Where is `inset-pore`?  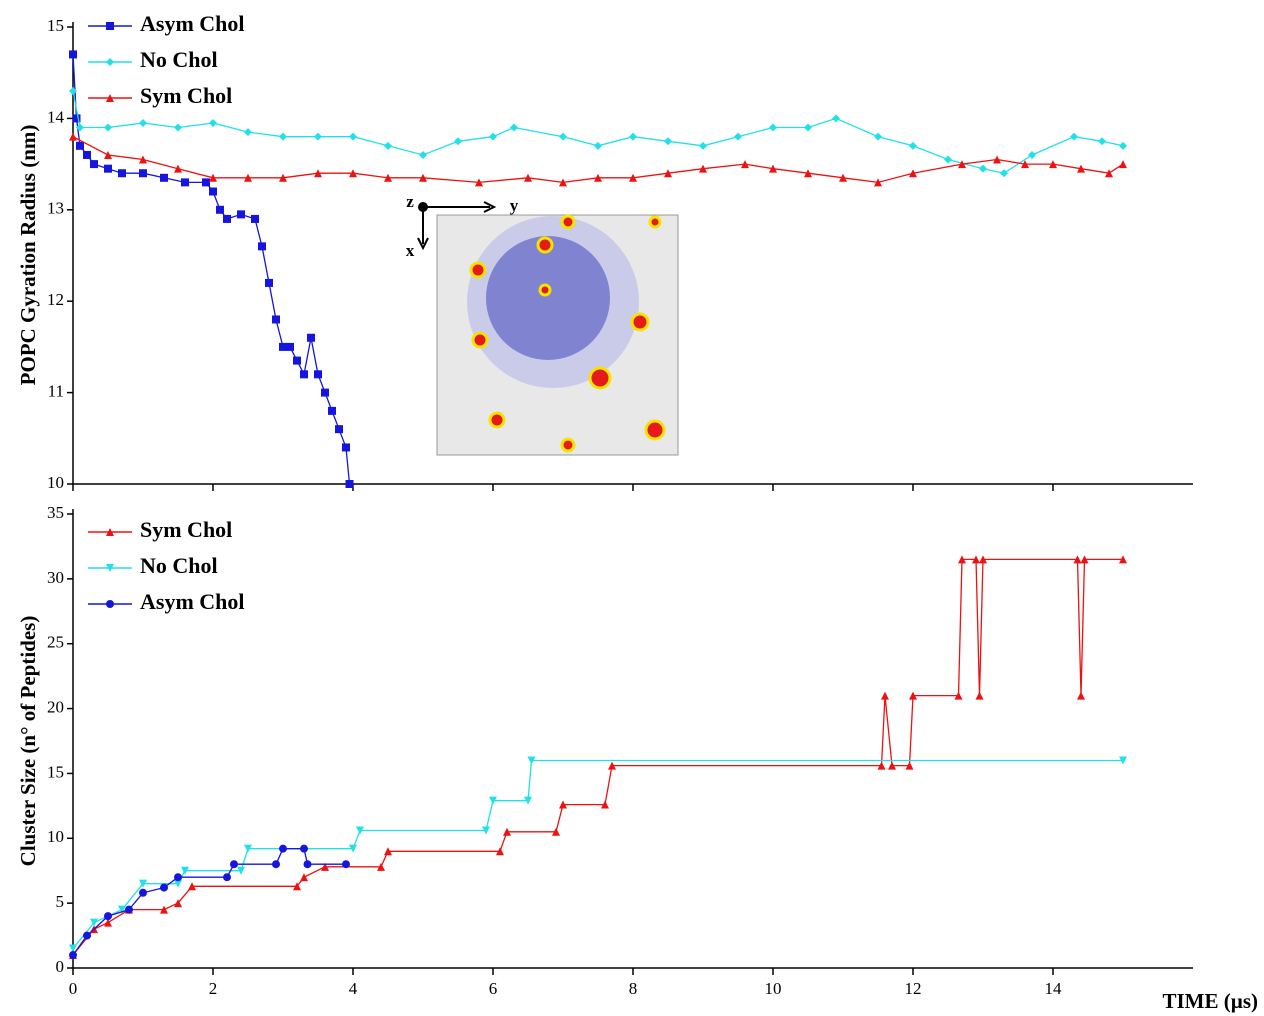
inset-pore is located at coordinates (548, 298).